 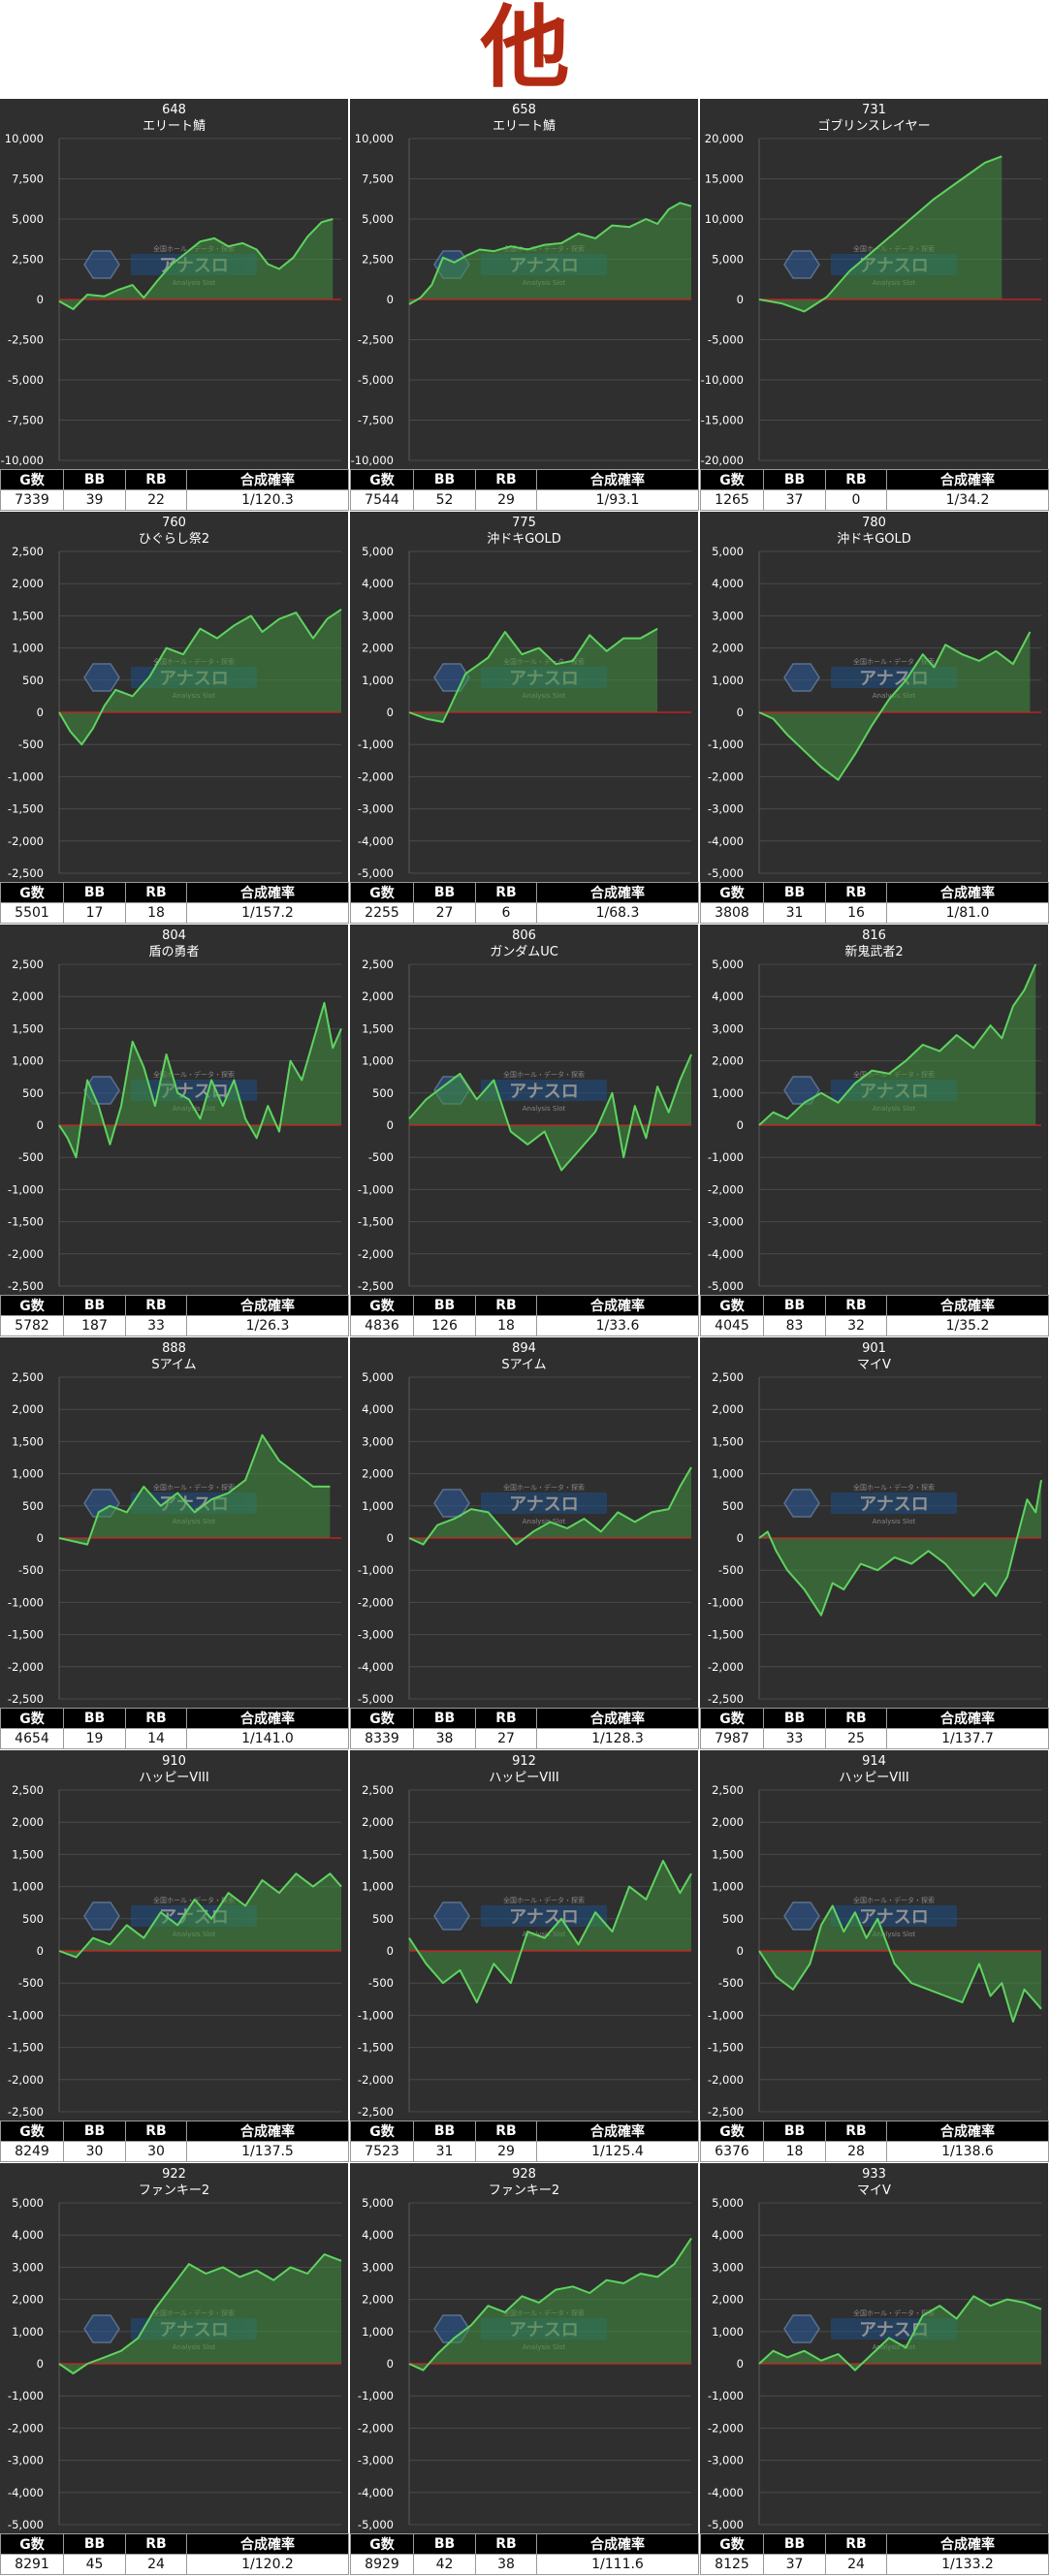 I want to click on stats-value: 8249, so click(x=32, y=2151).